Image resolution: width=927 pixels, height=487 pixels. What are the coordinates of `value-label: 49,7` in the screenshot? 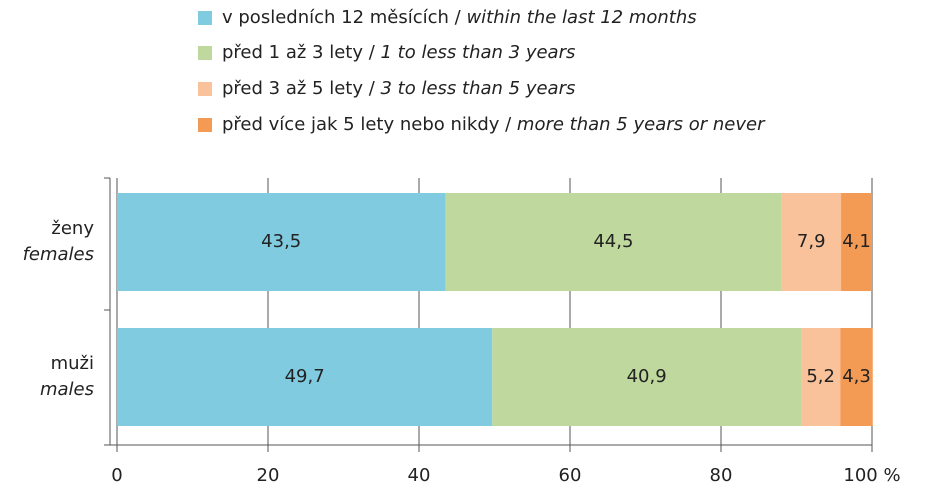 It's located at (305, 376).